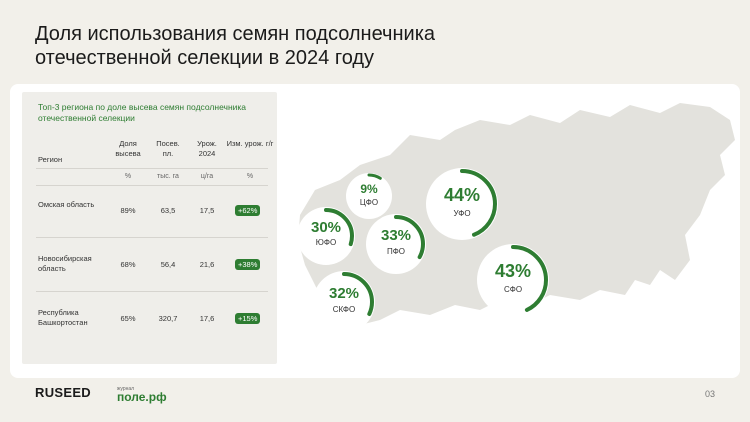  What do you see at coordinates (142, 397) in the screenshot?
I see `pole-rf-logo: поле.рф` at bounding box center [142, 397].